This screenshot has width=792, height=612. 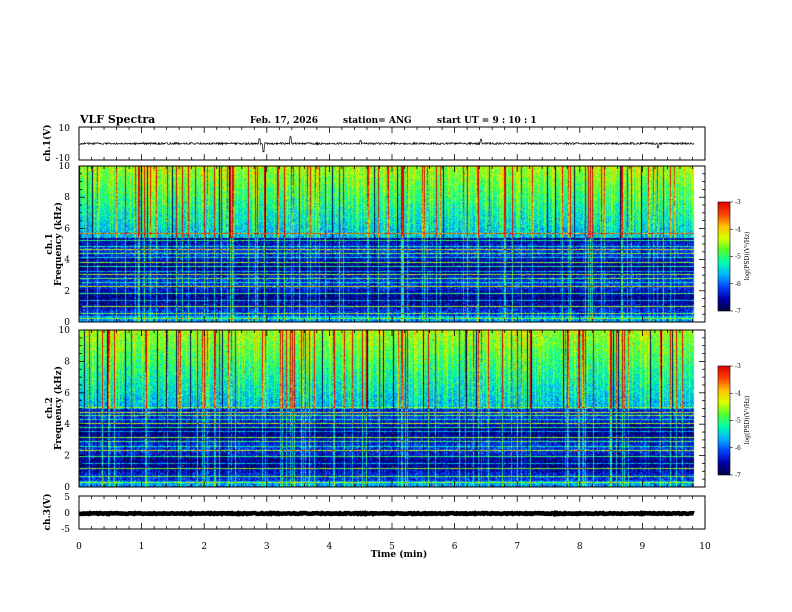 What do you see at coordinates (65, 530) in the screenshot?
I see `ch3-ytick-bottom: -5` at bounding box center [65, 530].